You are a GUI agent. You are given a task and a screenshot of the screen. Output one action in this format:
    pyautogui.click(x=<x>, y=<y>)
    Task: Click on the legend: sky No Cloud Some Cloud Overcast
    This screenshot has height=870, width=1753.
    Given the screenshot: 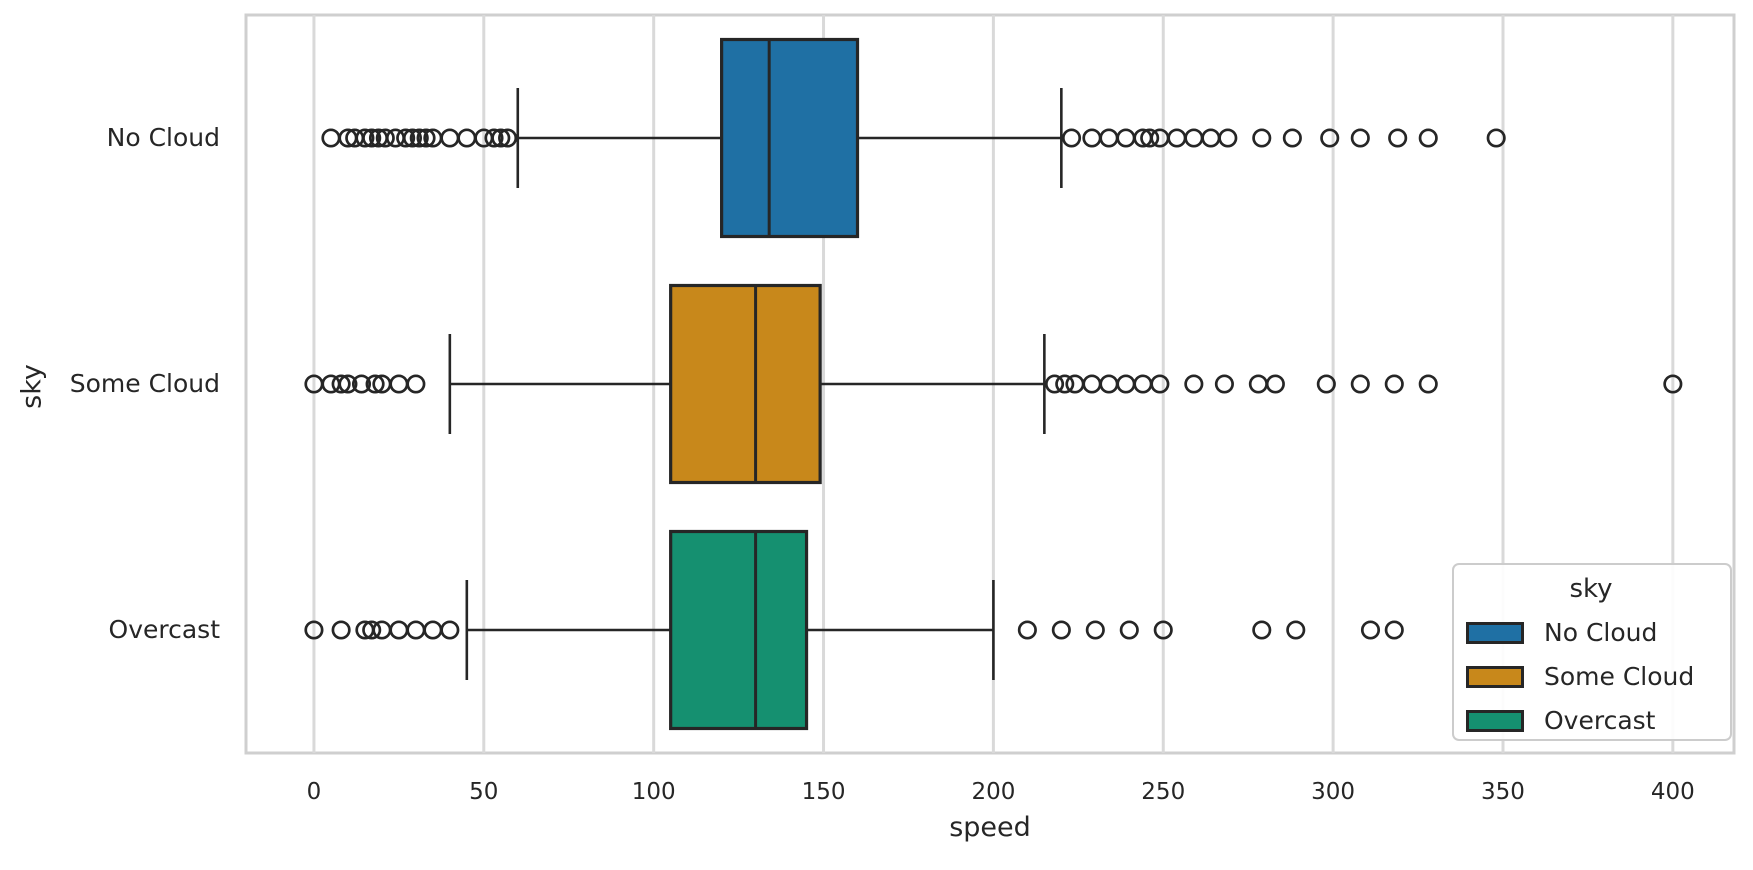 What is the action you would take?
    pyautogui.click(x=1592, y=652)
    